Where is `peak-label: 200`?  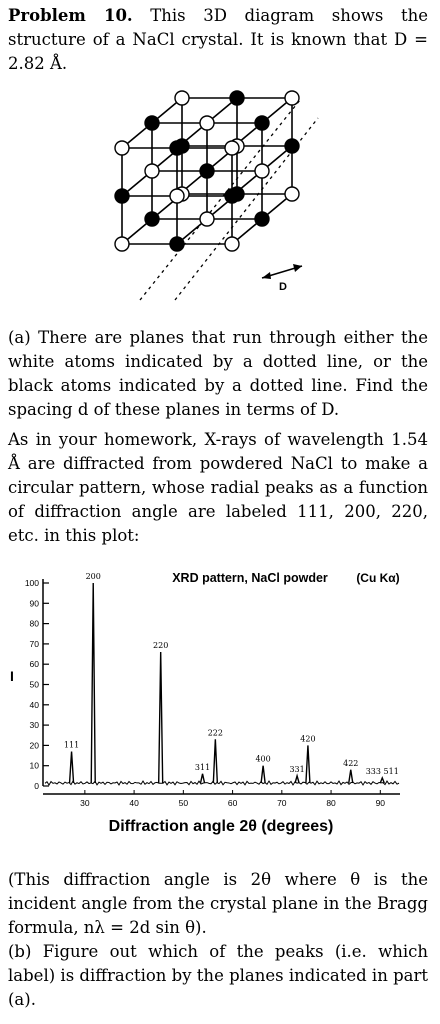 peak-label: 200 is located at coordinates (93, 576).